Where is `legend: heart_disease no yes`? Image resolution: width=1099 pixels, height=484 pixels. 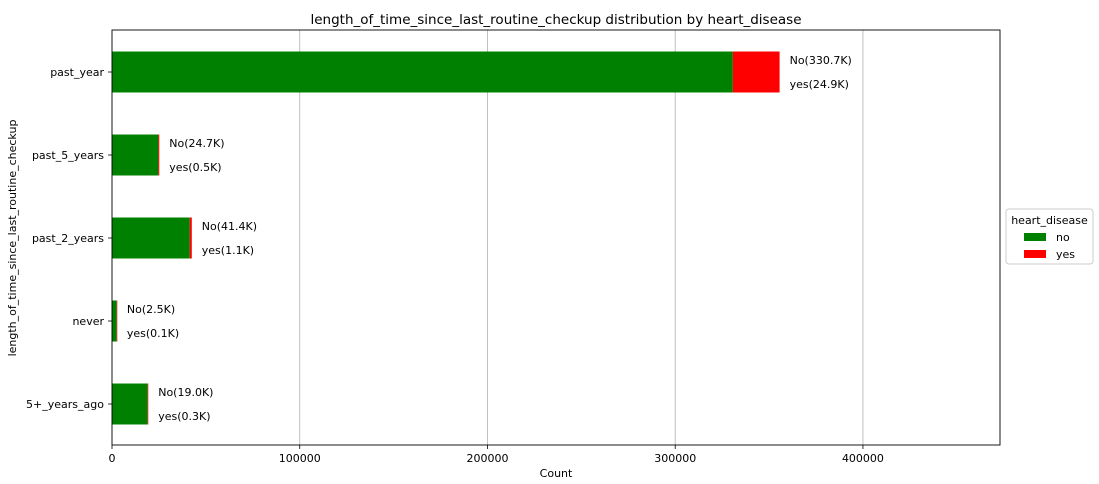 legend: heart_disease no yes is located at coordinates (1049, 236).